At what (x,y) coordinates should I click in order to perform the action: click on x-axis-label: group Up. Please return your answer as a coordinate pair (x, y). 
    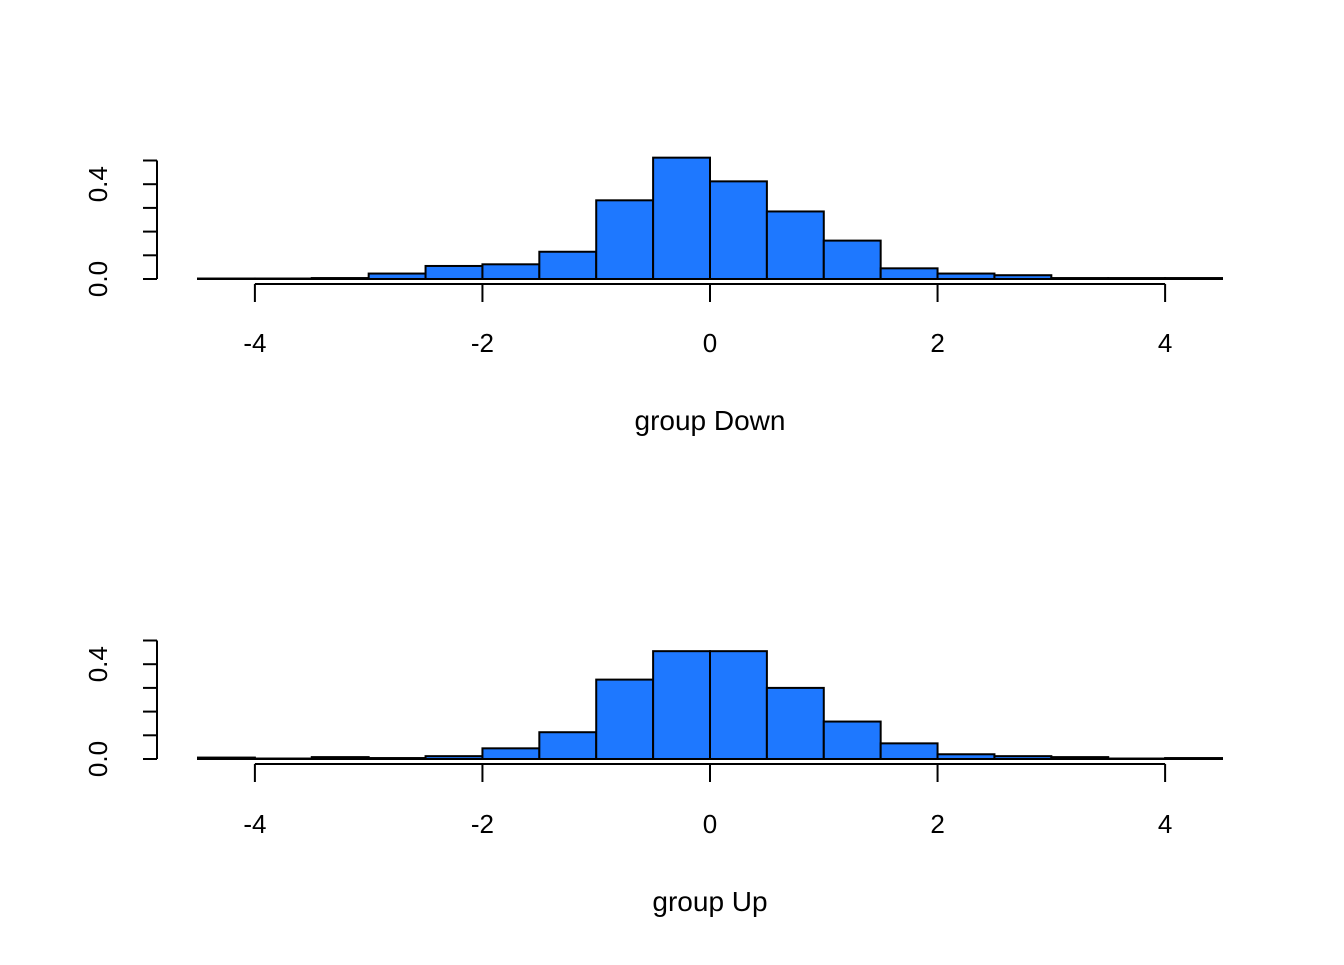
    Looking at the image, I should click on (709, 901).